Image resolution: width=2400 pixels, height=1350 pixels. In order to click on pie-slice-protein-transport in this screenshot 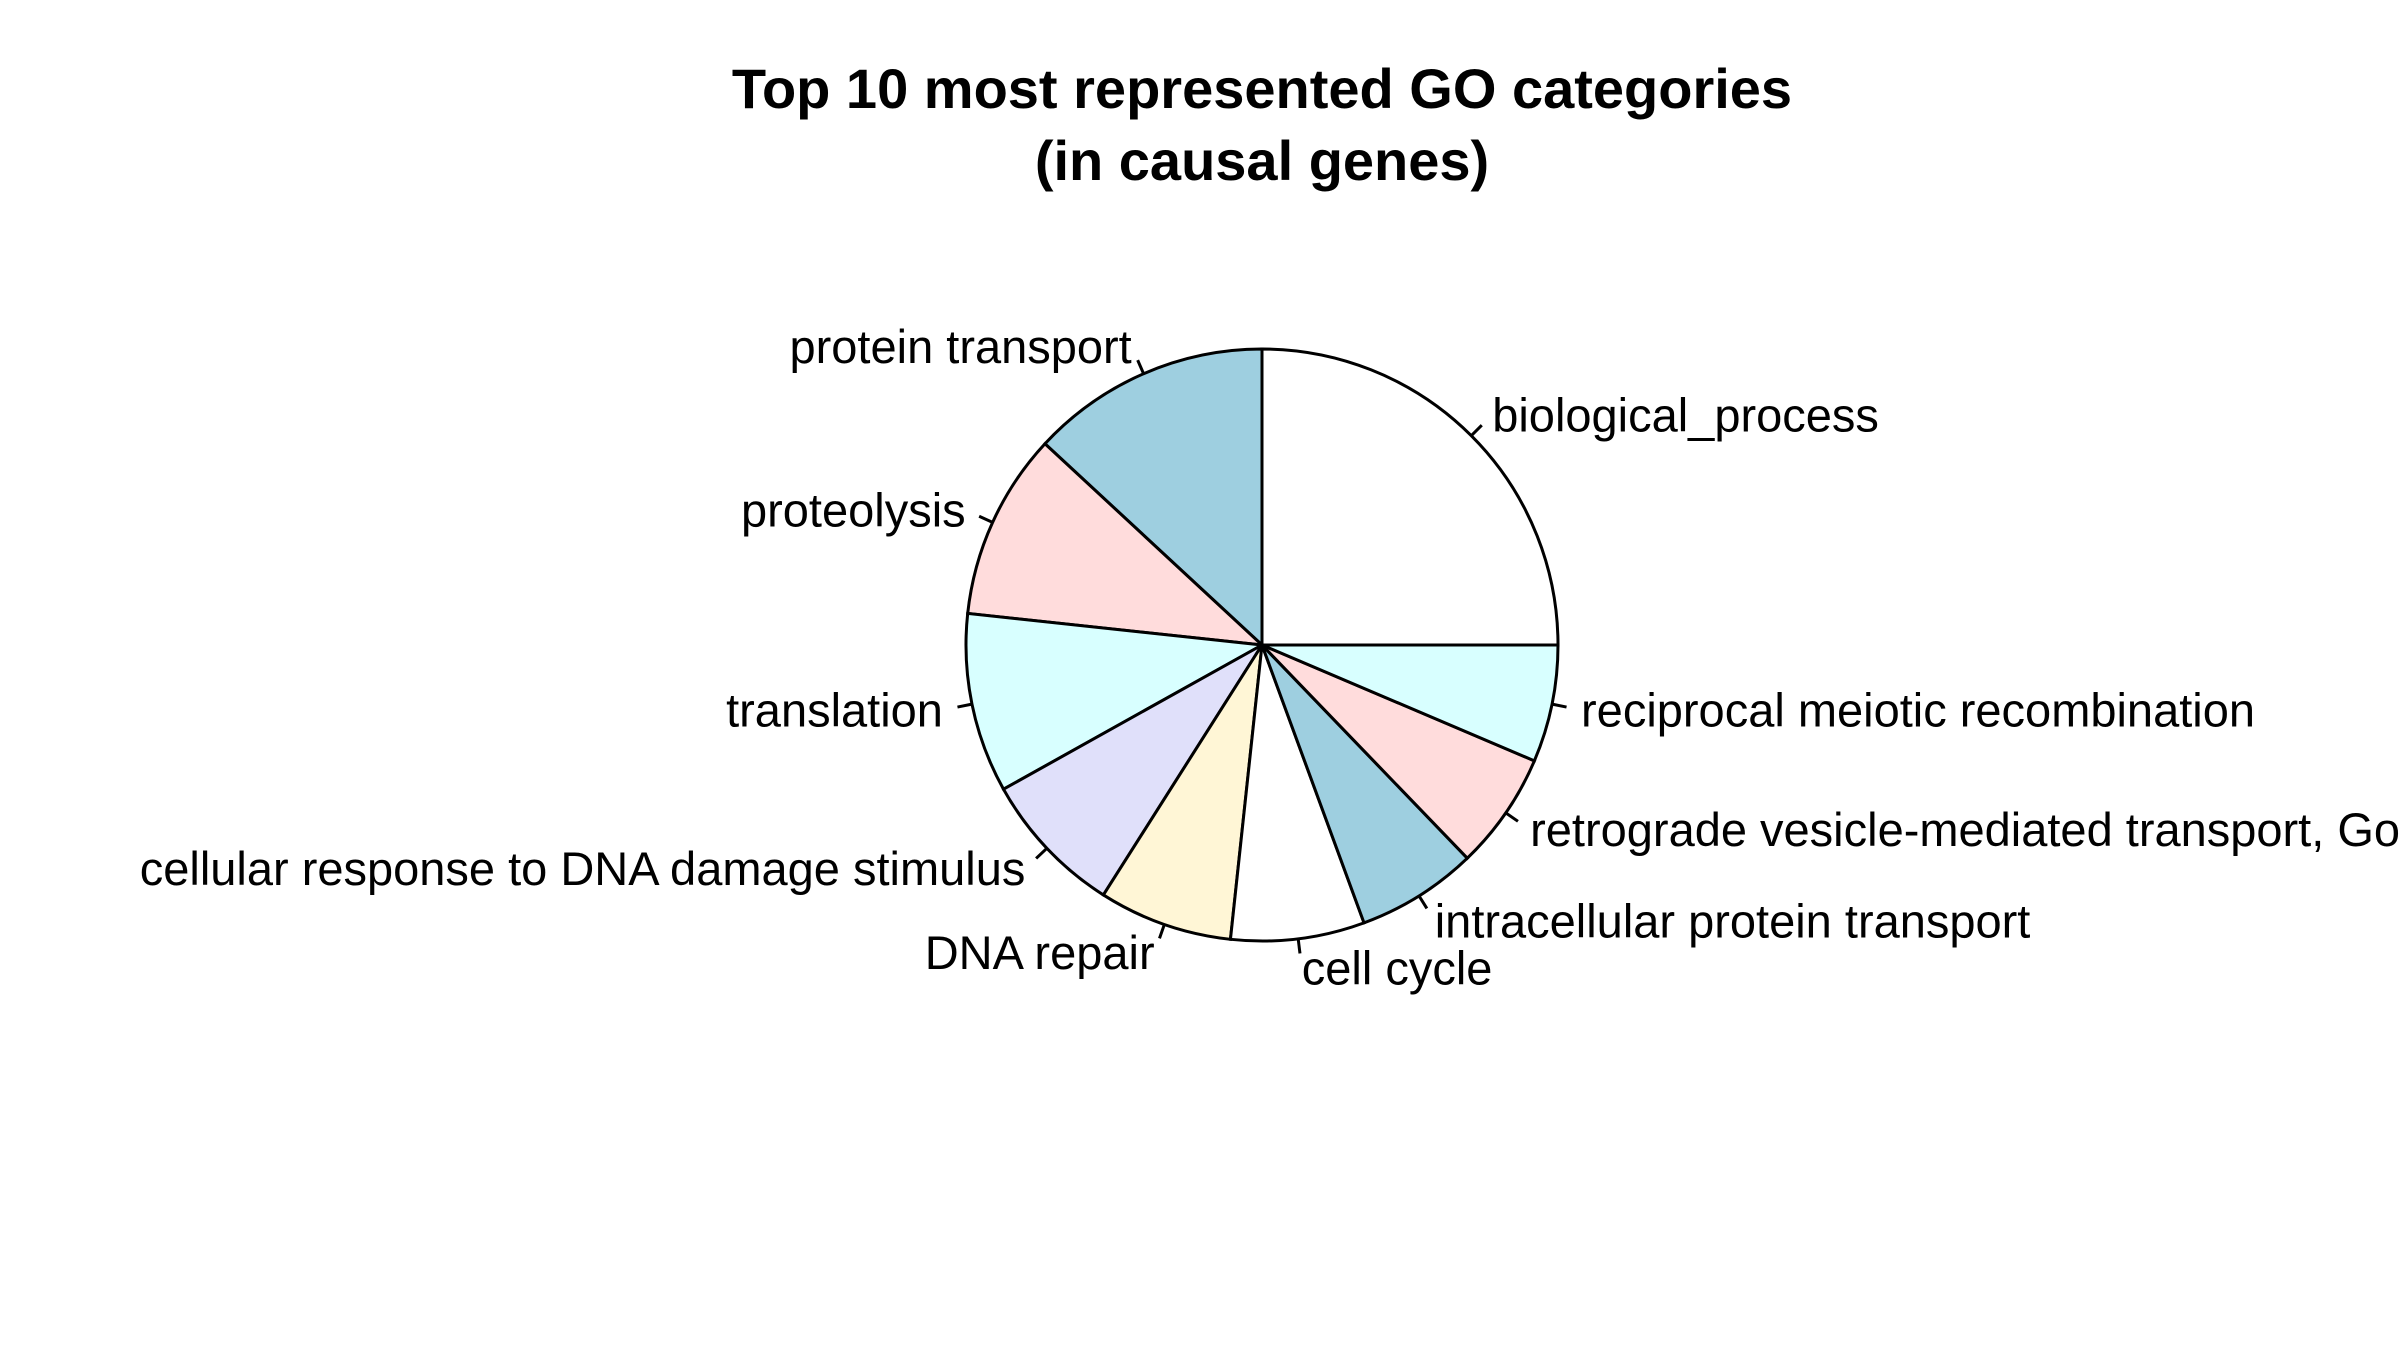, I will do `click(1153, 498)`.